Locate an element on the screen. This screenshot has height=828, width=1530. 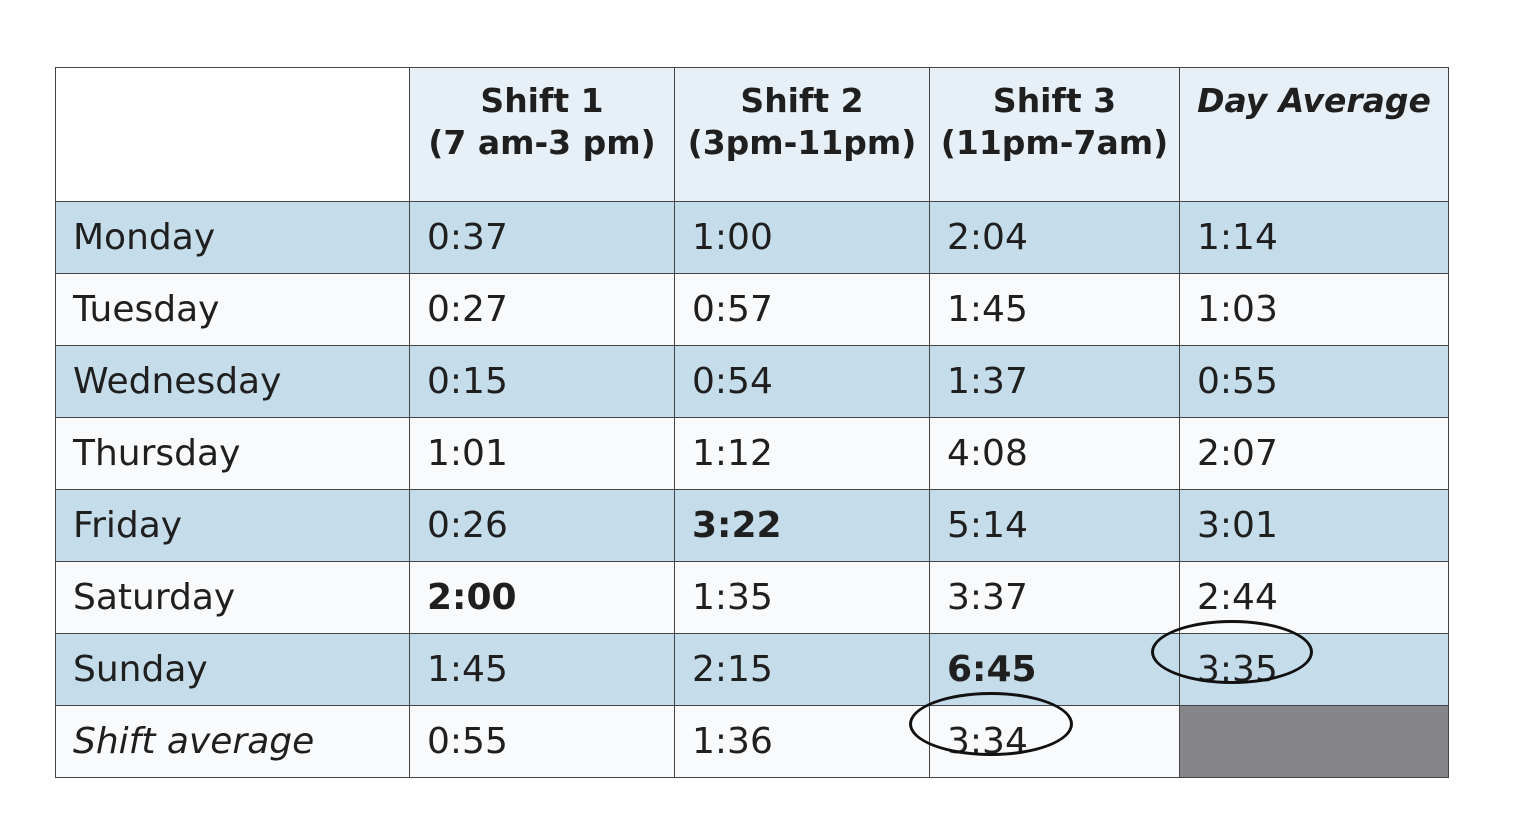
shift-1-cell: 0:15 is located at coordinates (542, 381).